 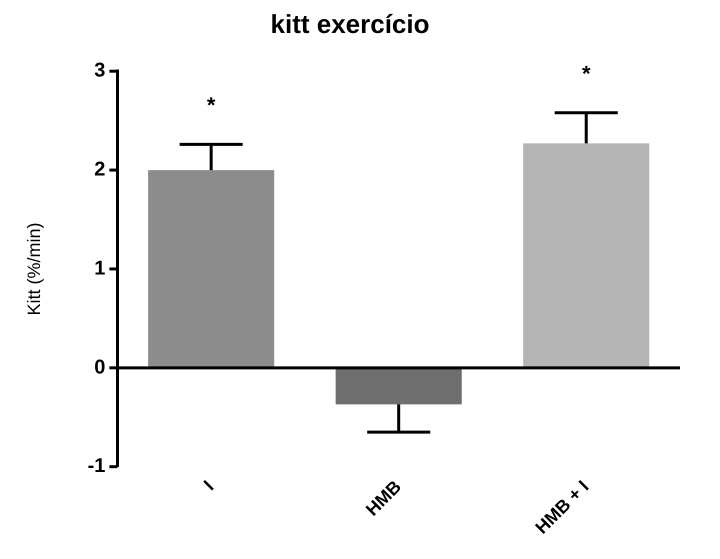 What do you see at coordinates (350, 23) in the screenshot?
I see `chart-title: kitt exercício` at bounding box center [350, 23].